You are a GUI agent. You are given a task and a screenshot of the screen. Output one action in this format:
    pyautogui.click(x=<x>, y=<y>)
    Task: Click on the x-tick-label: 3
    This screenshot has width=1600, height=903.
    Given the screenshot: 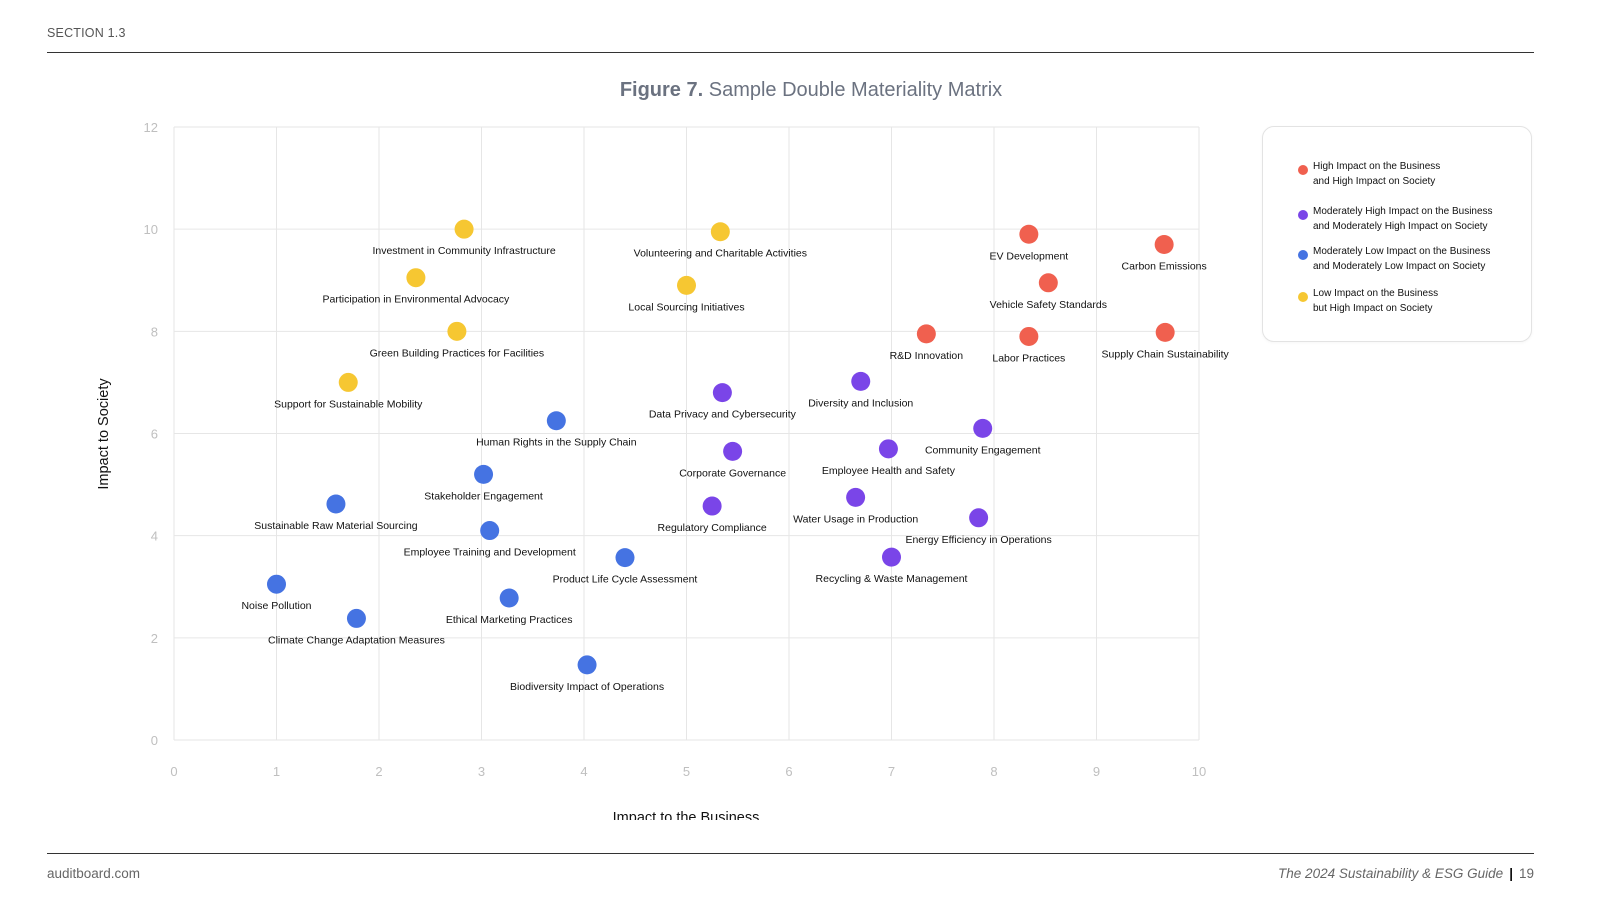 What is the action you would take?
    pyautogui.click(x=481, y=771)
    